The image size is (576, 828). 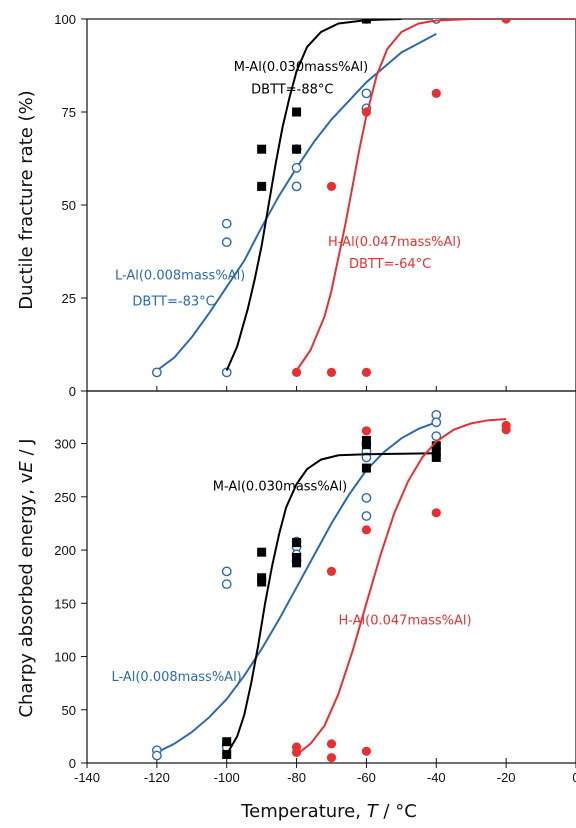 I want to click on x-axis-label-prefix: Temperature,, so click(x=303, y=811).